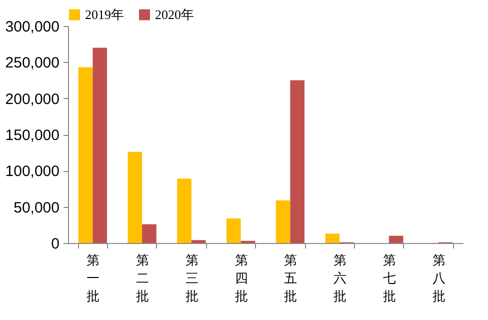 This screenshot has height=320, width=488. I want to click on x-tick-label: 第五批, so click(291, 278).